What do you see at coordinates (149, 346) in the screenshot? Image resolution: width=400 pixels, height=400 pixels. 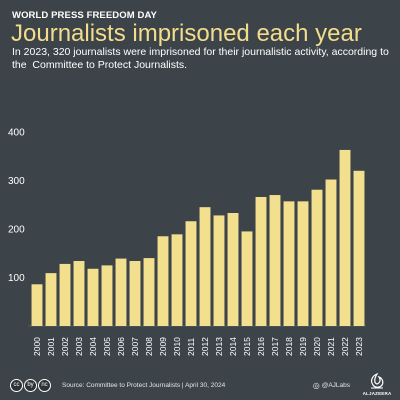 I see `x-tick-label: 2008` at bounding box center [149, 346].